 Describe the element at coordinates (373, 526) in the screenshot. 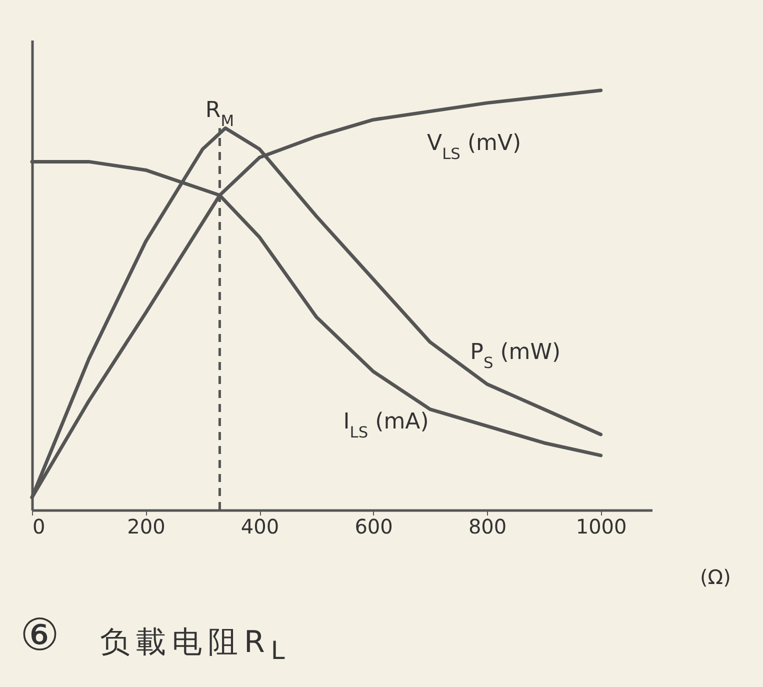

I see `x-tick-label: 600` at that location.